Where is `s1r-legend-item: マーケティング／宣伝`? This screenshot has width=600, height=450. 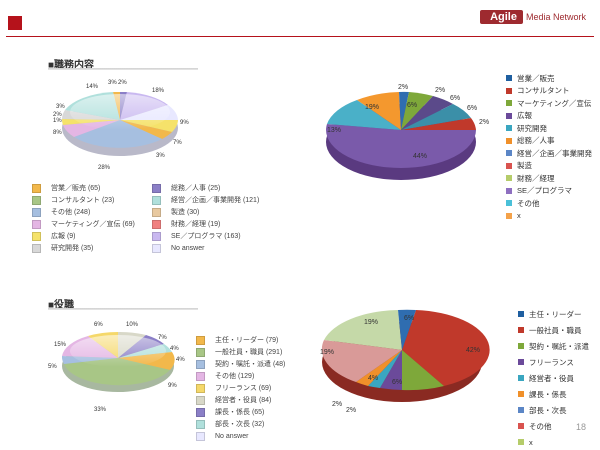 s1r-legend-item: マーケティング／宣伝 is located at coordinates (549, 103).